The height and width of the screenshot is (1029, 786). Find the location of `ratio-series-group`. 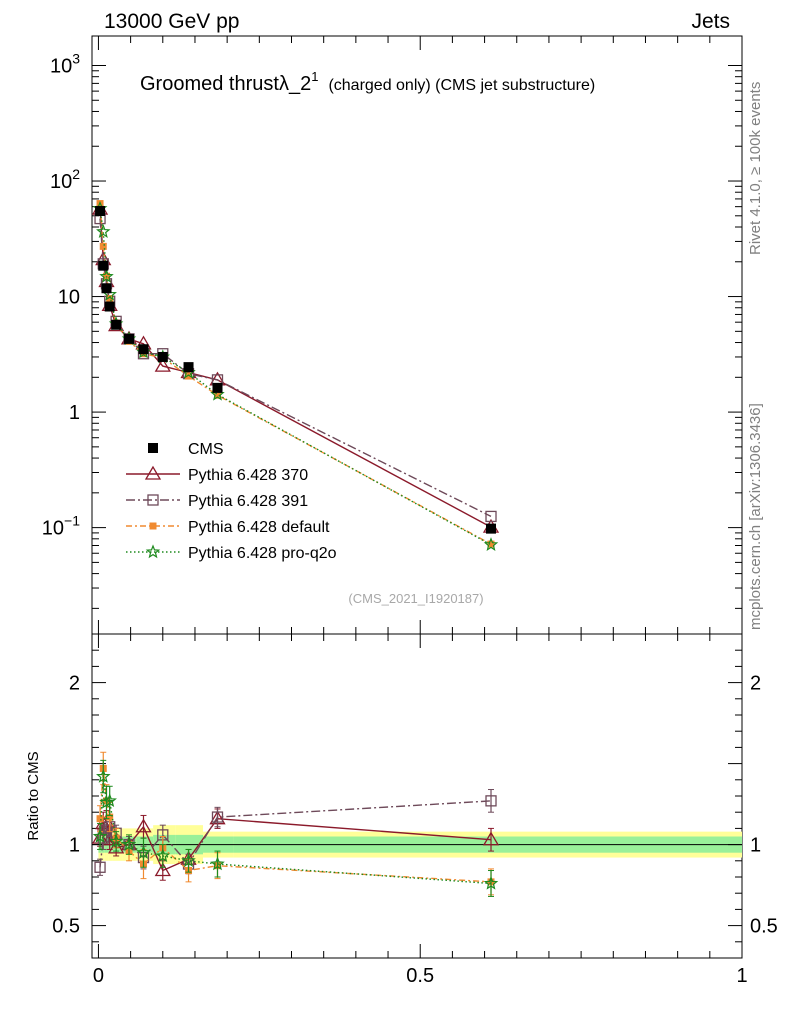

ratio-series-group is located at coordinates (295, 824).